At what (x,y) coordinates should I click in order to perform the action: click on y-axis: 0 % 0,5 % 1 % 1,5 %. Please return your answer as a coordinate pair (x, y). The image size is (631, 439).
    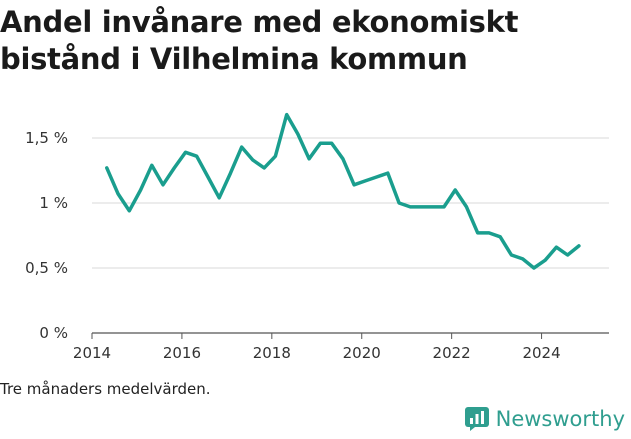
    Looking at the image, I should click on (46, 235).